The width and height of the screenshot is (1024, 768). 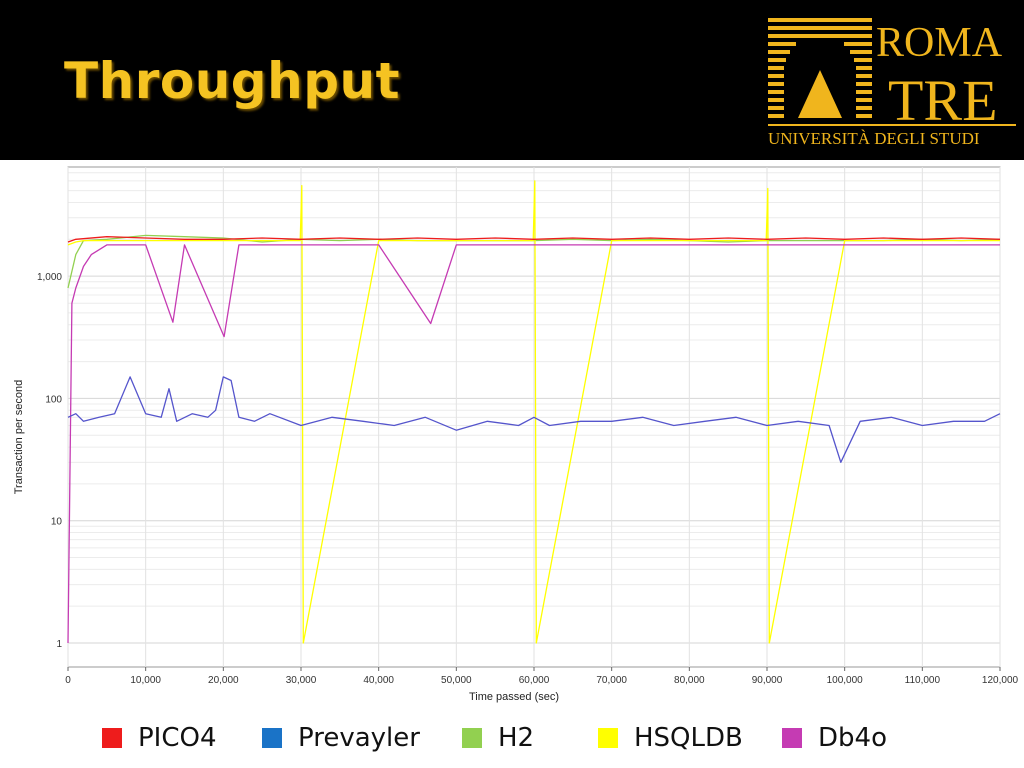 I want to click on slide-title: Throughput, so click(x=232, y=81).